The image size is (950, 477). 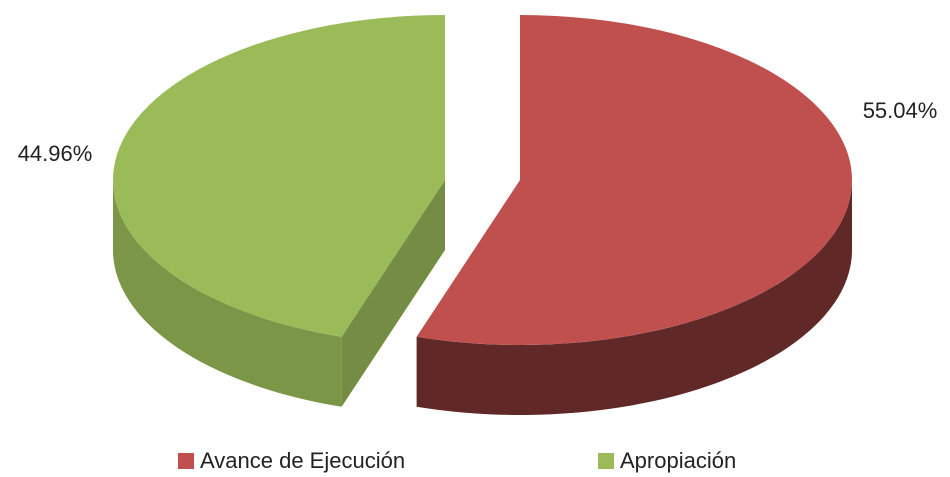 I want to click on slice-side, so click(x=227, y=293).